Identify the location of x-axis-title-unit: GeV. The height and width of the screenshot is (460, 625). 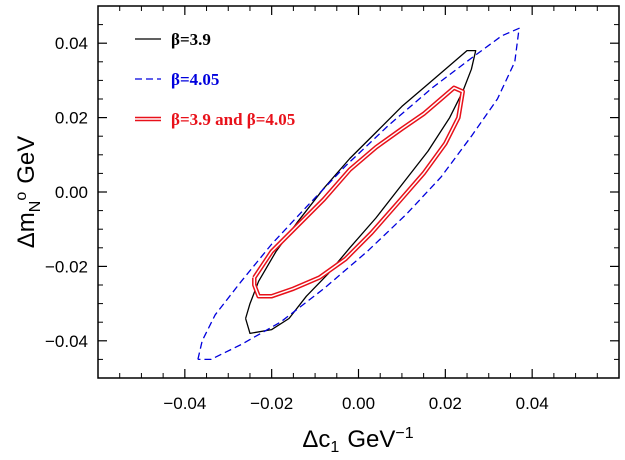
(371, 439).